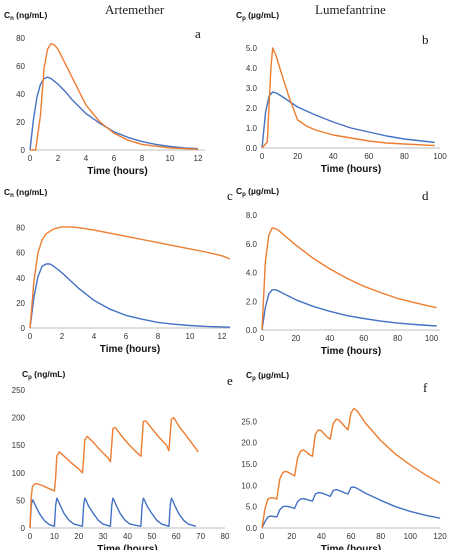 This screenshot has height=550, width=460. What do you see at coordinates (350, 9) in the screenshot?
I see `heading-lumefantrine: Lumefantrine` at bounding box center [350, 9].